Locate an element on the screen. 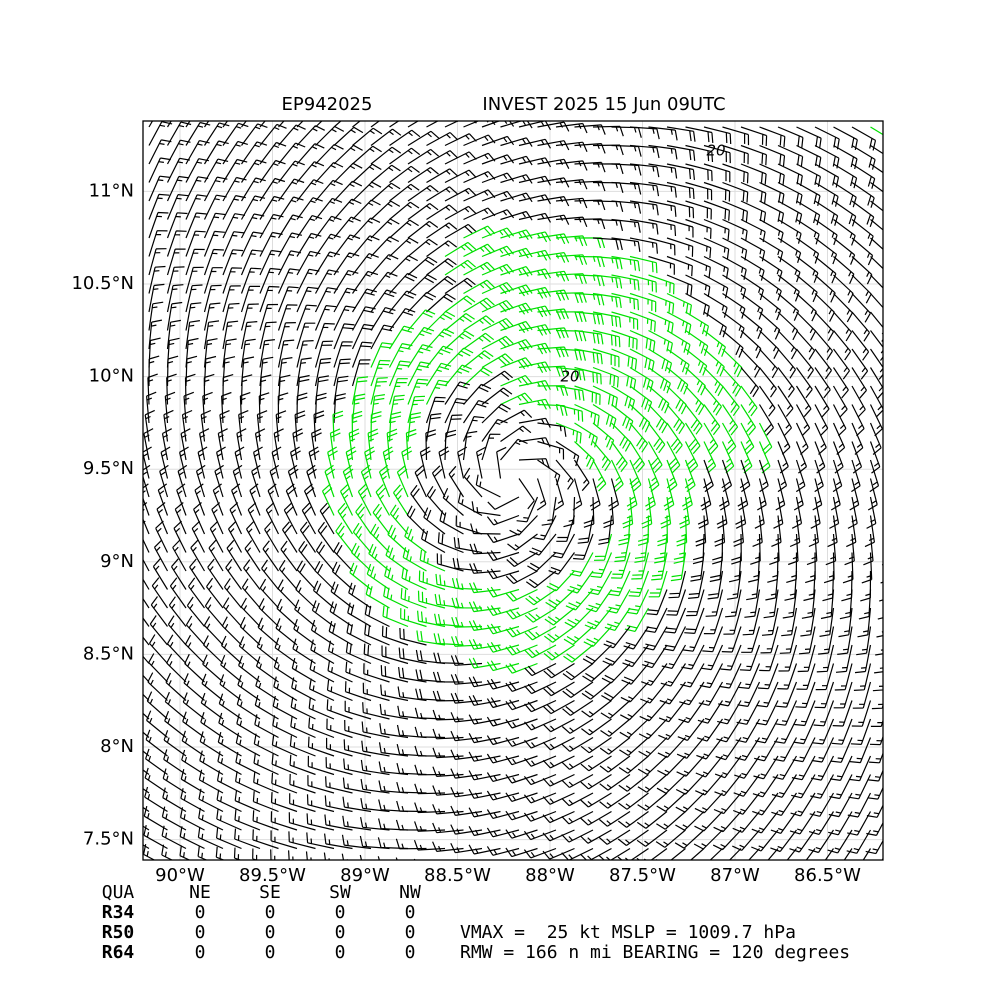  y-tick-label: 9.5°N is located at coordinates (108, 468).